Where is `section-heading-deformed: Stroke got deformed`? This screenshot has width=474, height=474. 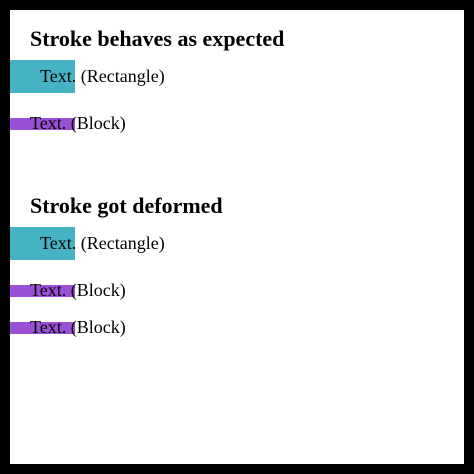 section-heading-deformed: Stroke got deformed is located at coordinates (126, 206).